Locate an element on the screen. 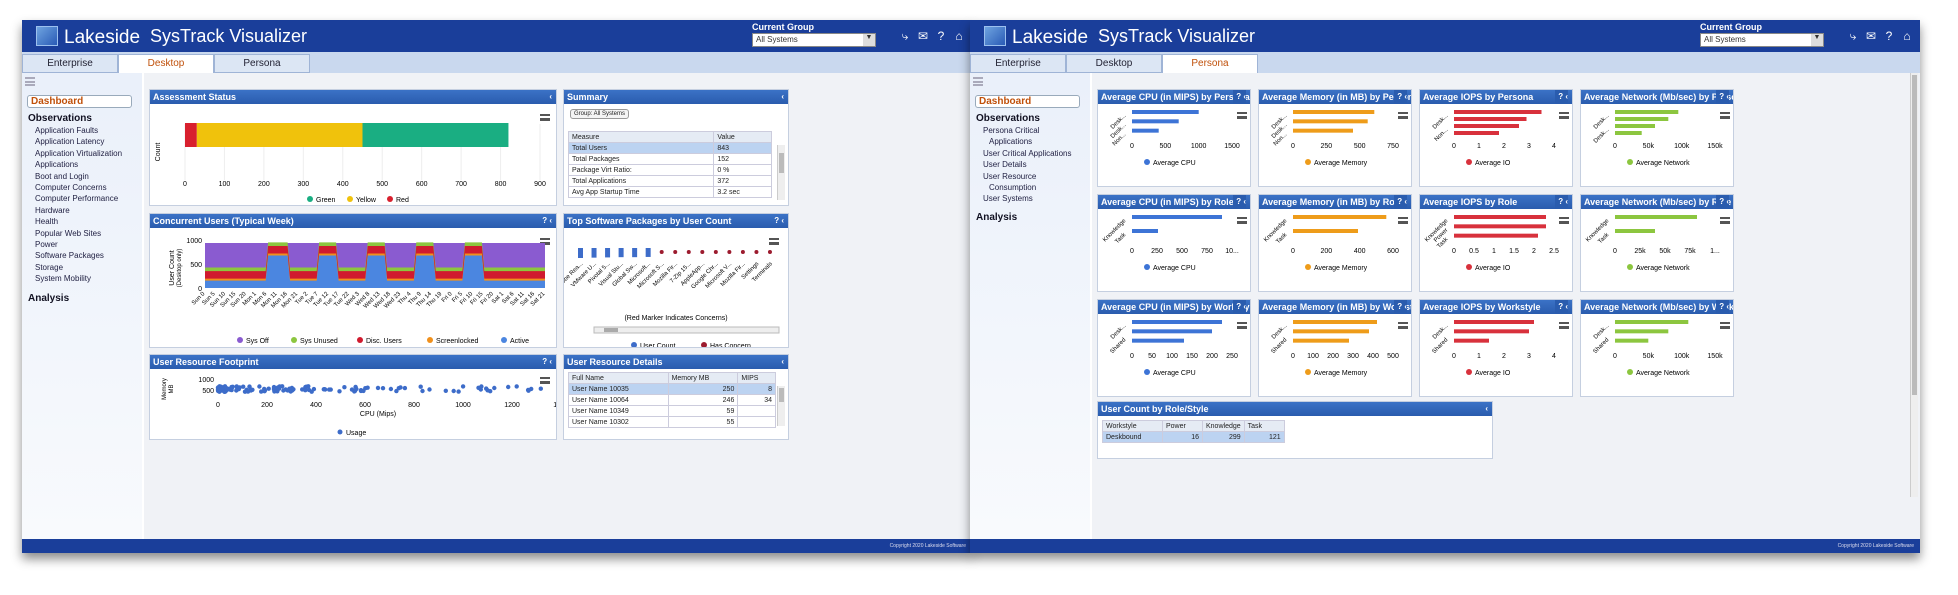 This screenshot has height=595, width=1958. legend-label: Yellow is located at coordinates (366, 200).